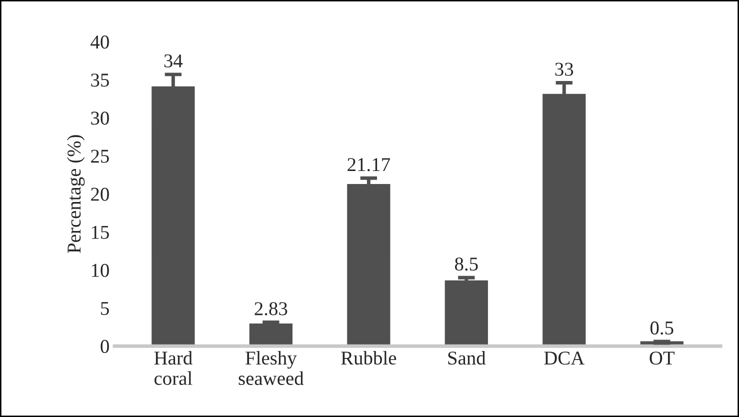  What do you see at coordinates (100, 80) in the screenshot?
I see `y-tick-label: 35` at bounding box center [100, 80].